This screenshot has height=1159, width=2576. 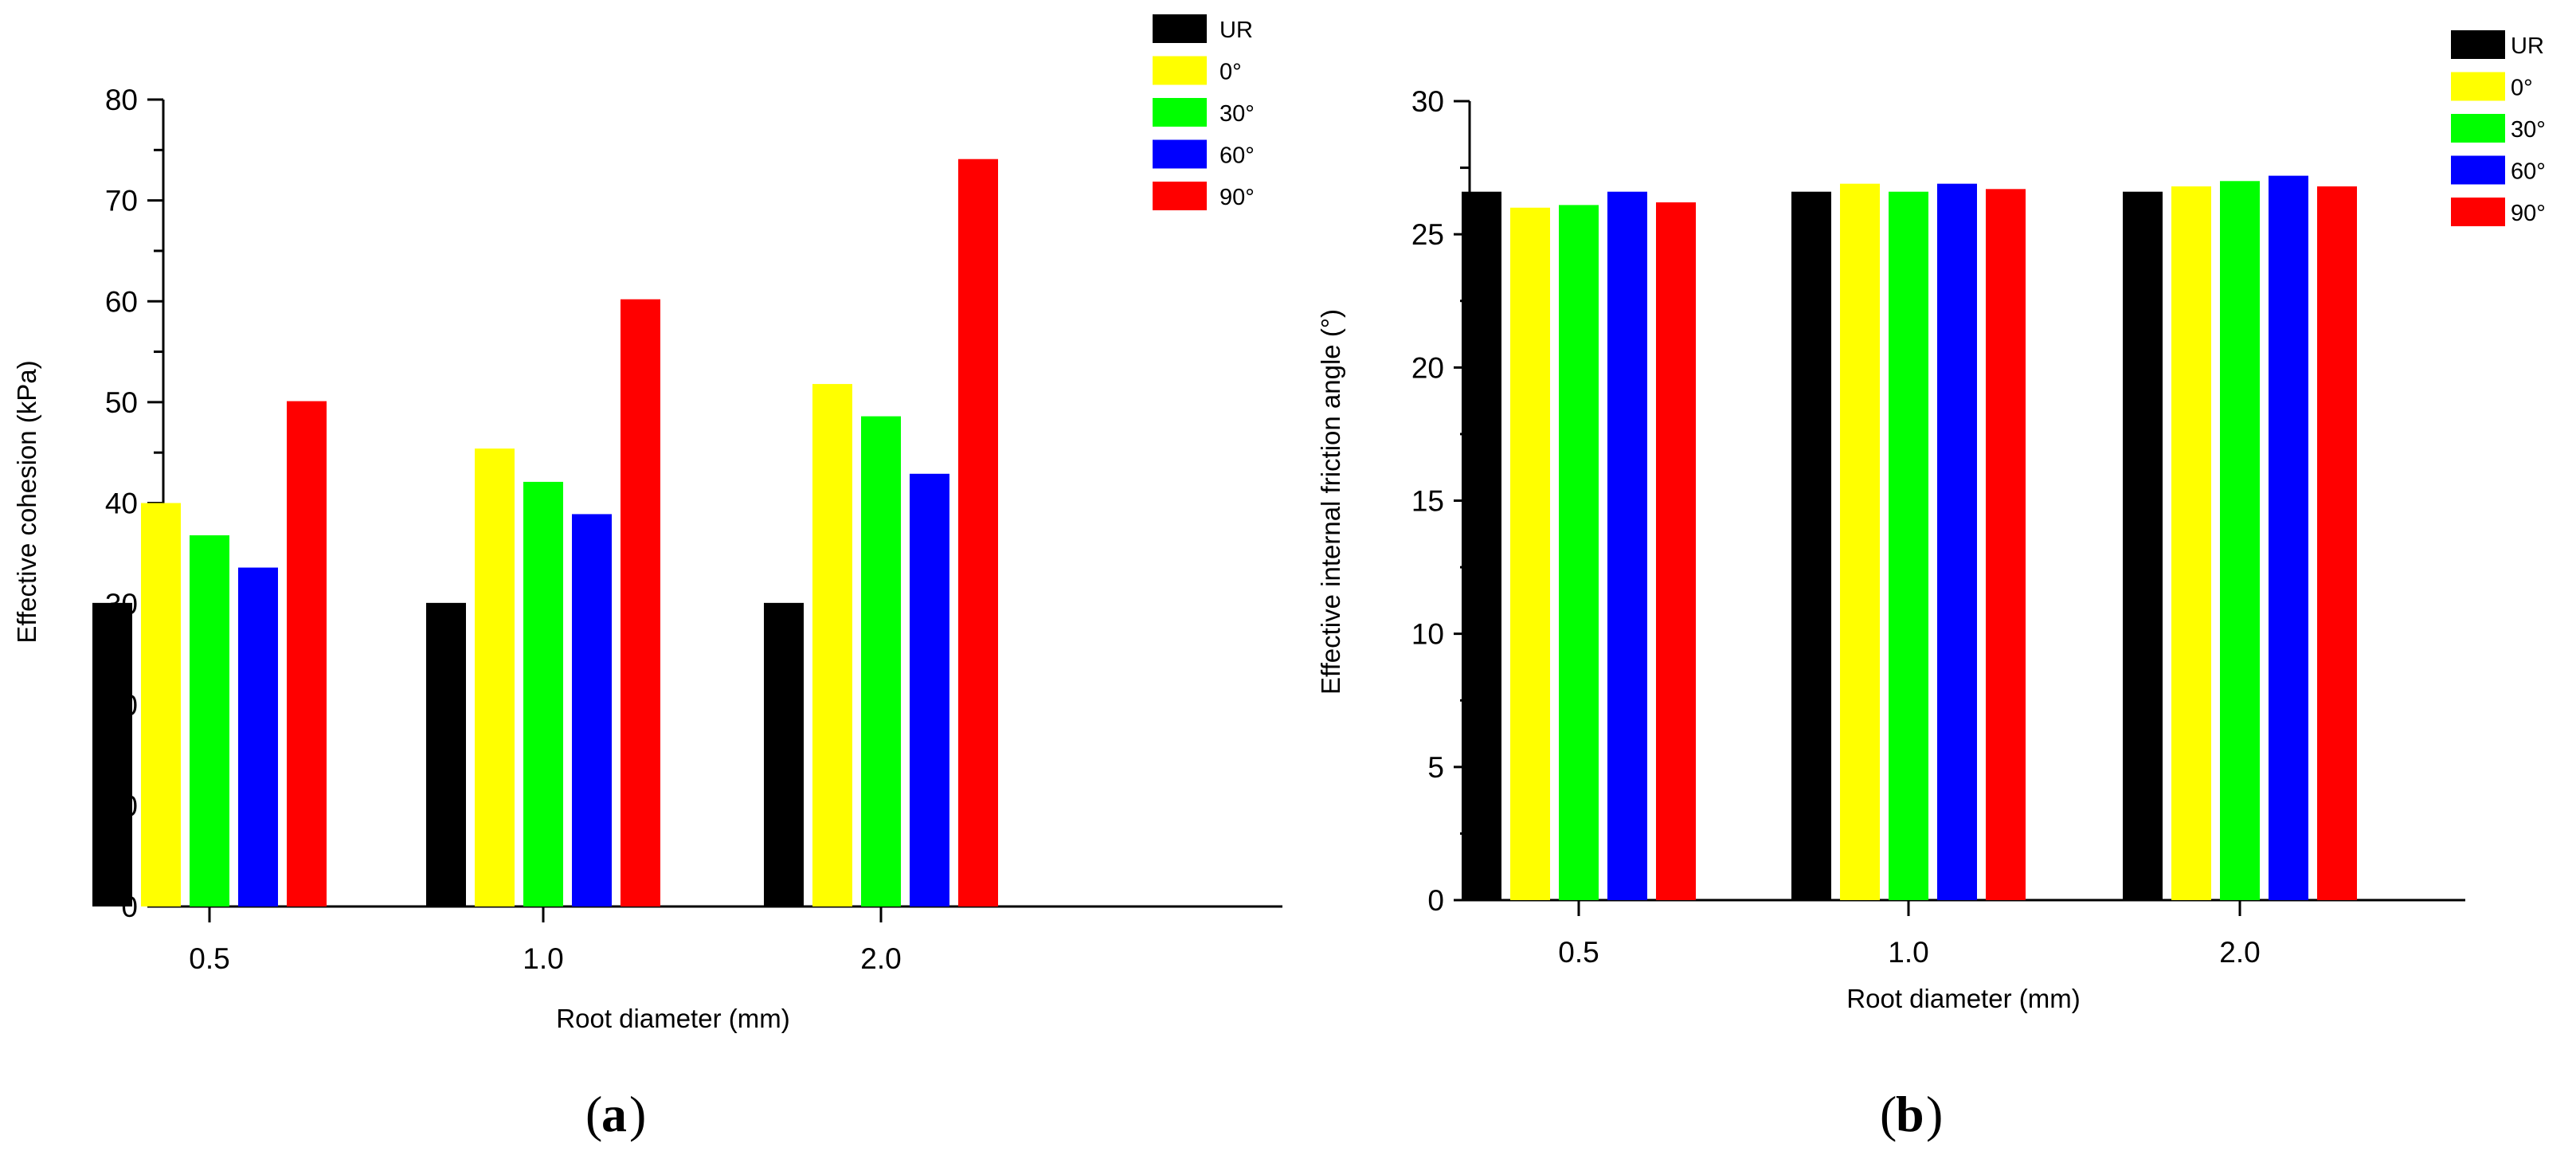 I want to click on chart-a-y-axis-title: Effective cohesion (kPa), so click(x=26, y=501).